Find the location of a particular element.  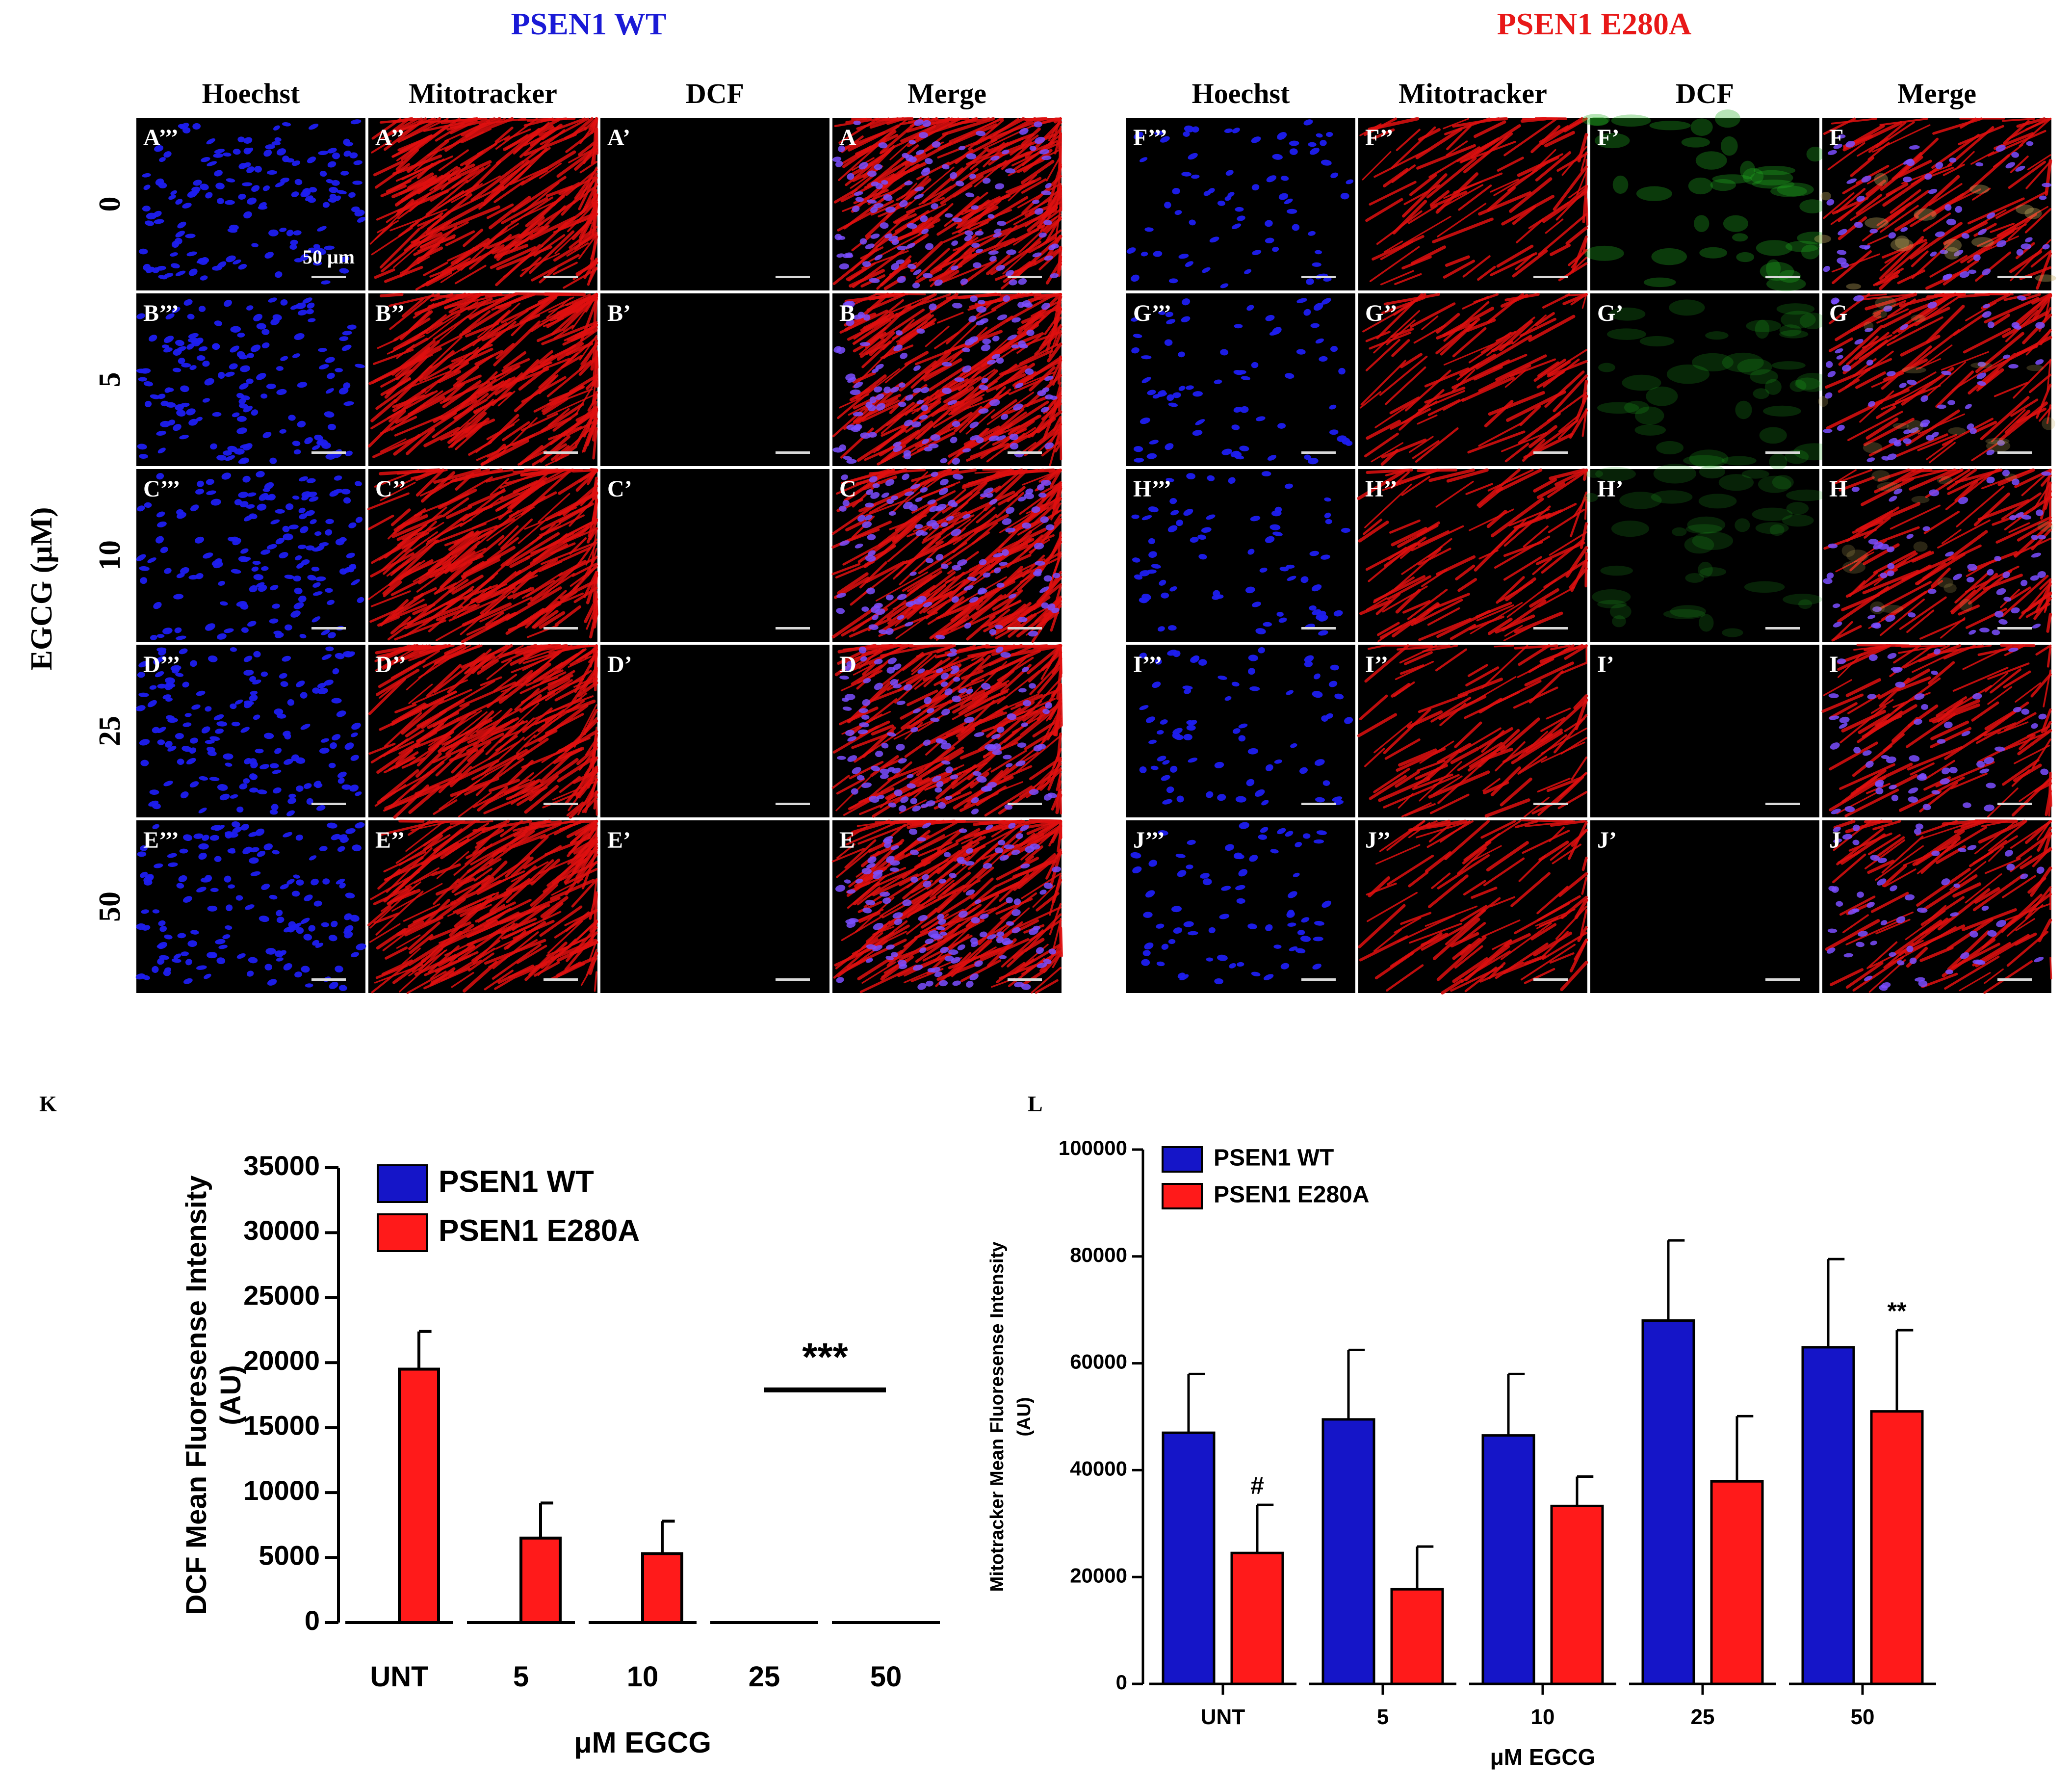

panel-label: H’’ is located at coordinates (1381, 489).